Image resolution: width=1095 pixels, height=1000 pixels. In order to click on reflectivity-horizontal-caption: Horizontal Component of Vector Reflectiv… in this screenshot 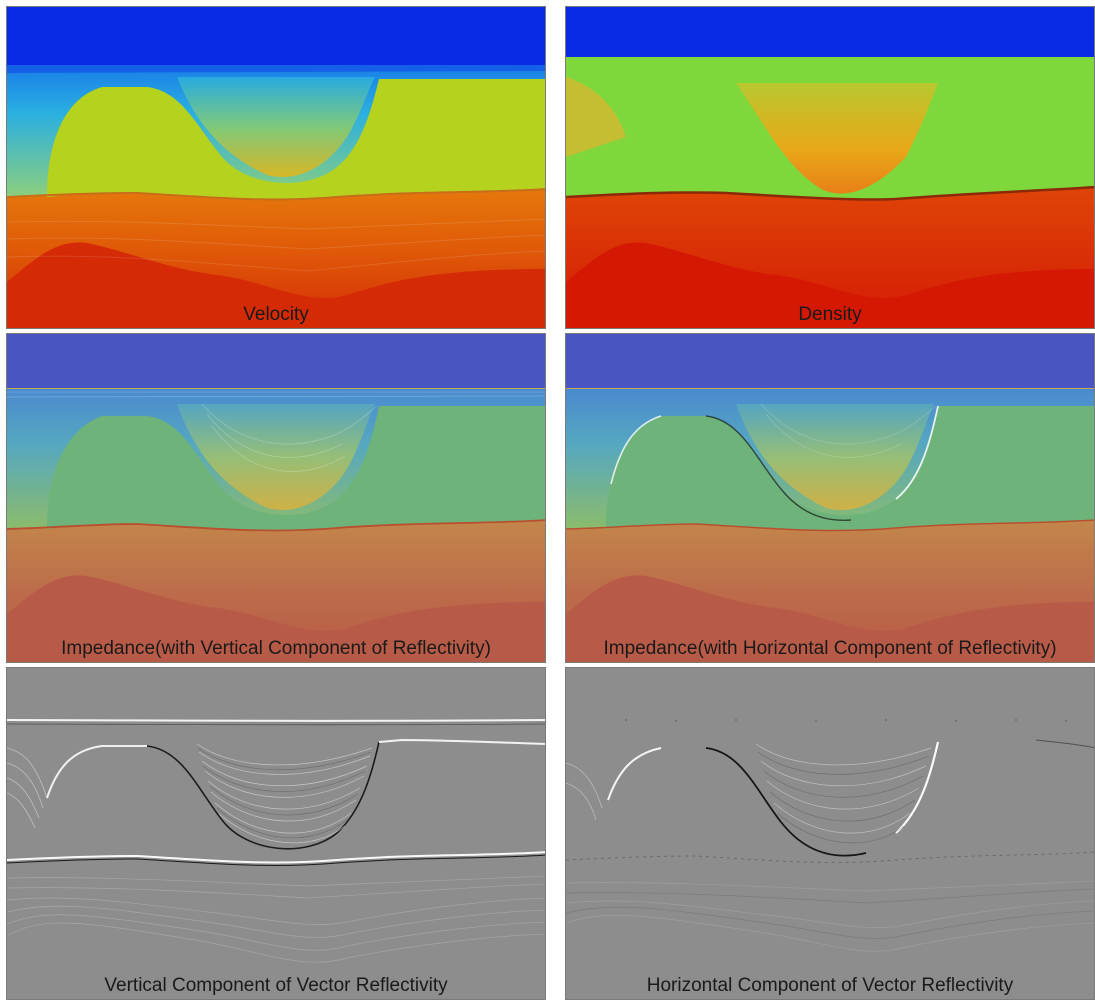, I will do `click(830, 985)`.